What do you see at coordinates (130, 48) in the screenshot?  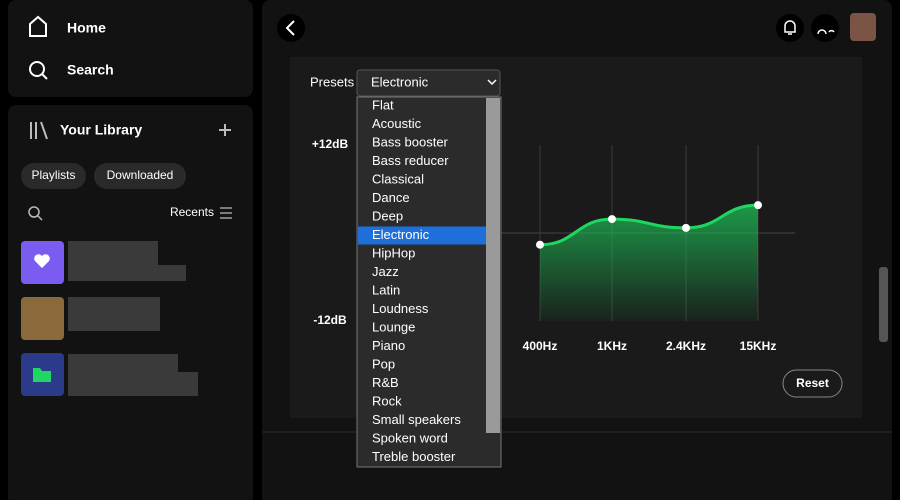 I see `nav-panel` at bounding box center [130, 48].